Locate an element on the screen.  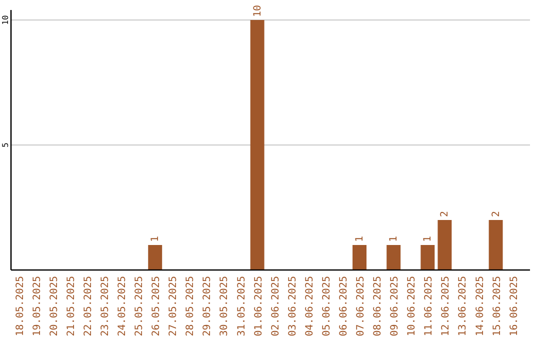
x-tick-label: 01.06.2025 is located at coordinates (258, 306).